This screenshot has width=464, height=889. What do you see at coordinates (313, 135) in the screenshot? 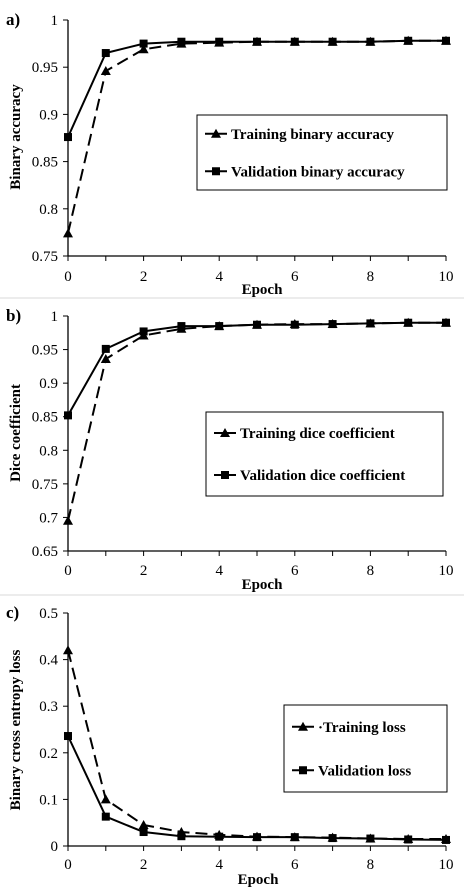
I see `legend-label: Training binary accuracy` at bounding box center [313, 135].